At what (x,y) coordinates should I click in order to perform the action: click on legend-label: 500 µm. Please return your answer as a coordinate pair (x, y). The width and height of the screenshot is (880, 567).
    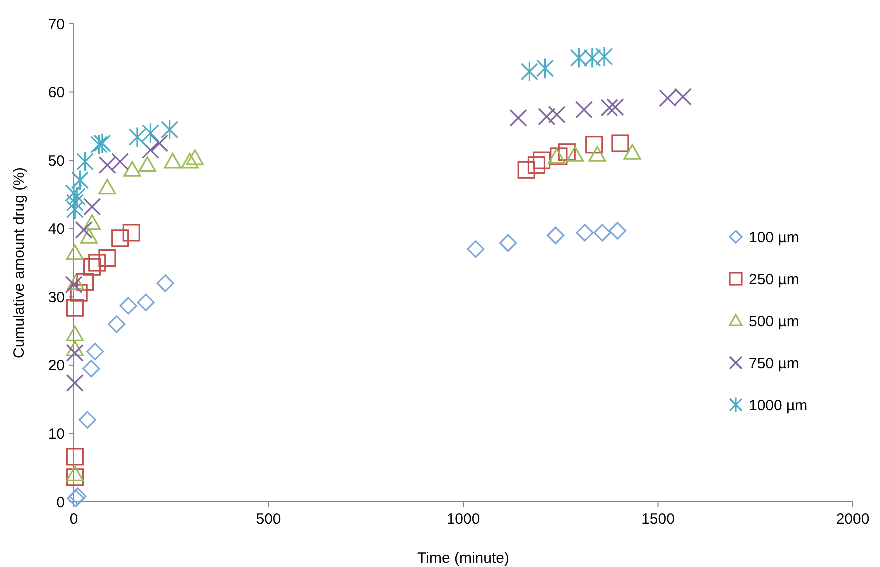
    Looking at the image, I should click on (774, 321).